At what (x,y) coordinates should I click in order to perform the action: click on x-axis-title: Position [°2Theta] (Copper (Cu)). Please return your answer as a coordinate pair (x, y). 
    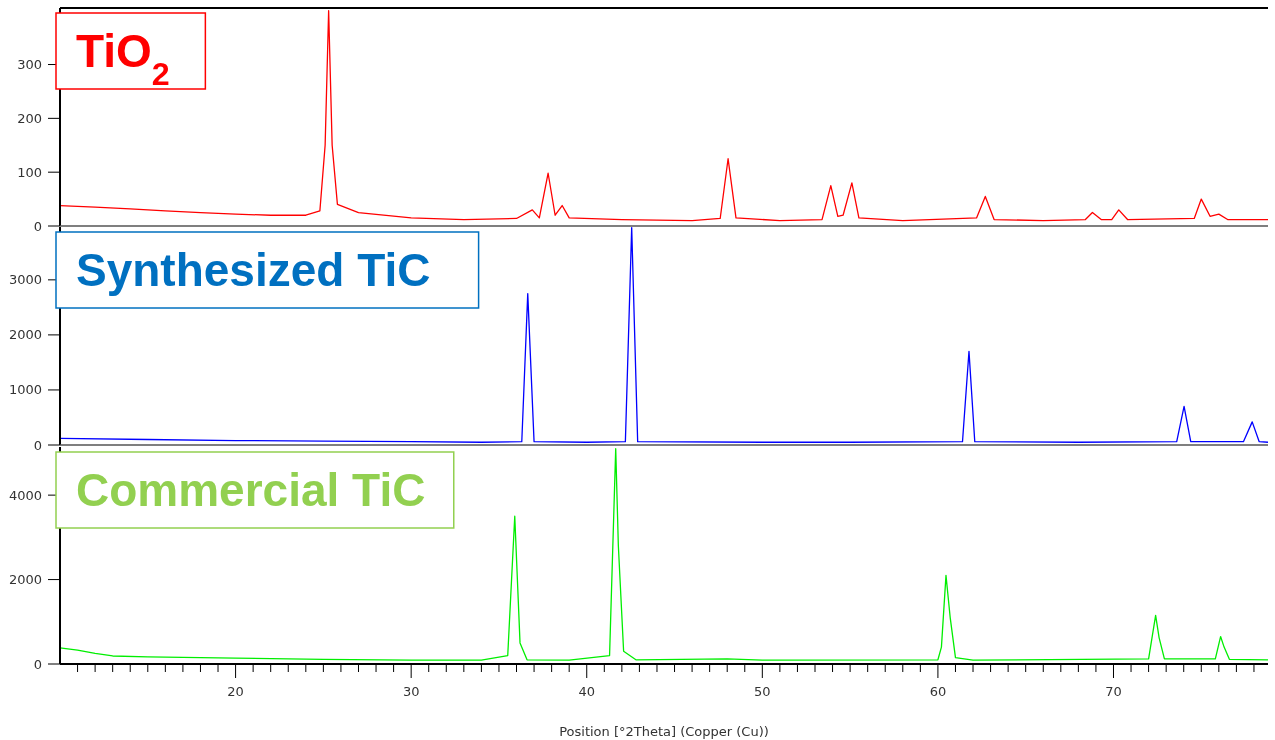
    Looking at the image, I should click on (664, 731).